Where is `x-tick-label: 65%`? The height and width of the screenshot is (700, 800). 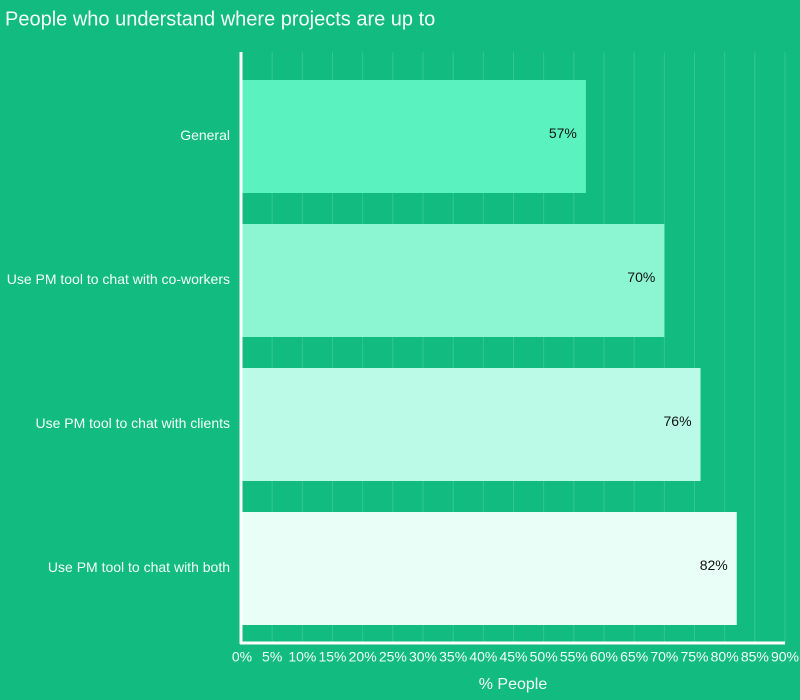
x-tick-label: 65% is located at coordinates (634, 657).